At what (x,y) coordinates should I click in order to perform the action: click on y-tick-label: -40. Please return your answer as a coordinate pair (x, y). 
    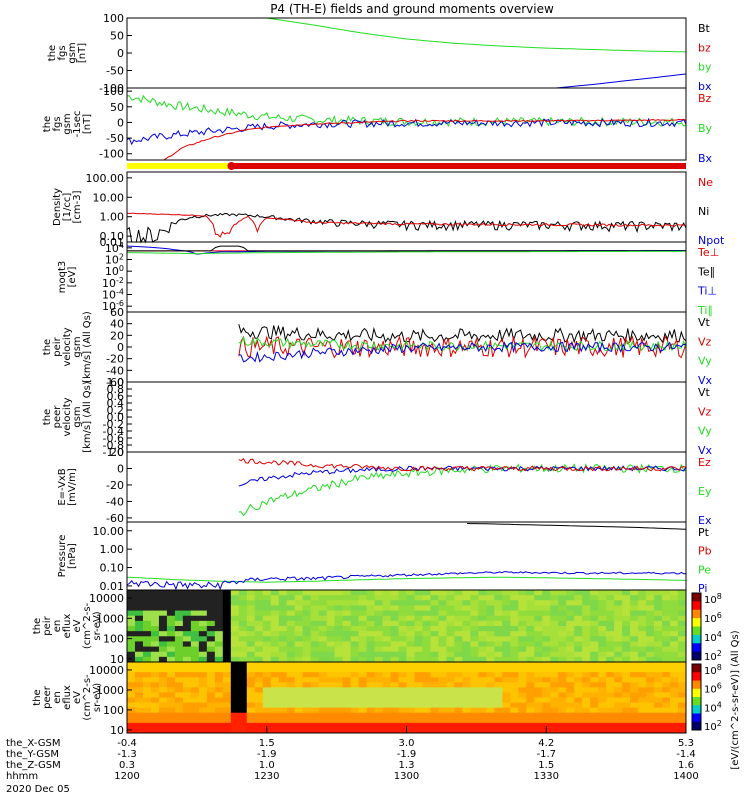
    Looking at the image, I should click on (115, 370).